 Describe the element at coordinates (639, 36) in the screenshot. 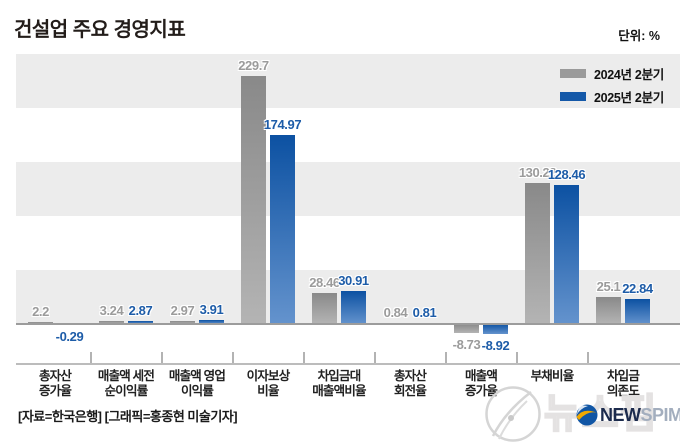

I see `unit-label: 단위: %` at that location.